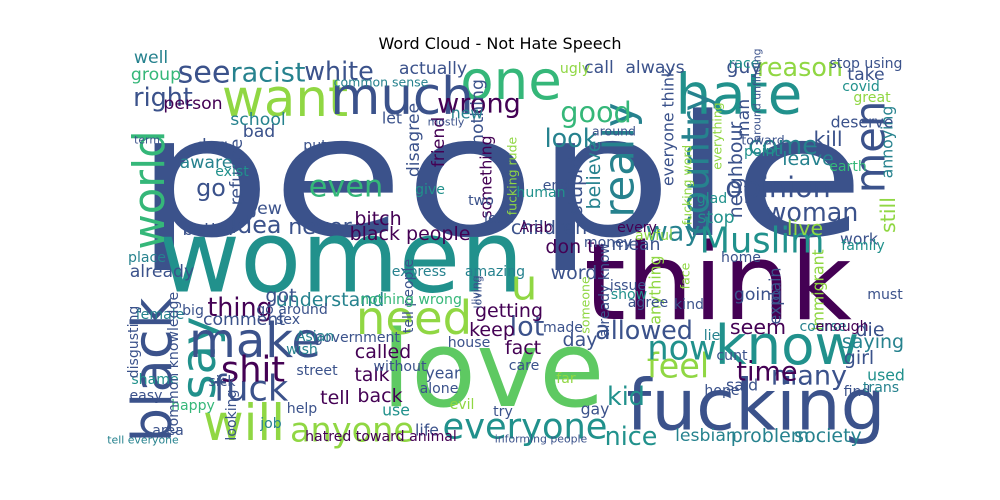 This screenshot has height=500, width=1000. What do you see at coordinates (476, 289) in the screenshot?
I see `word-living: living` at bounding box center [476, 289].